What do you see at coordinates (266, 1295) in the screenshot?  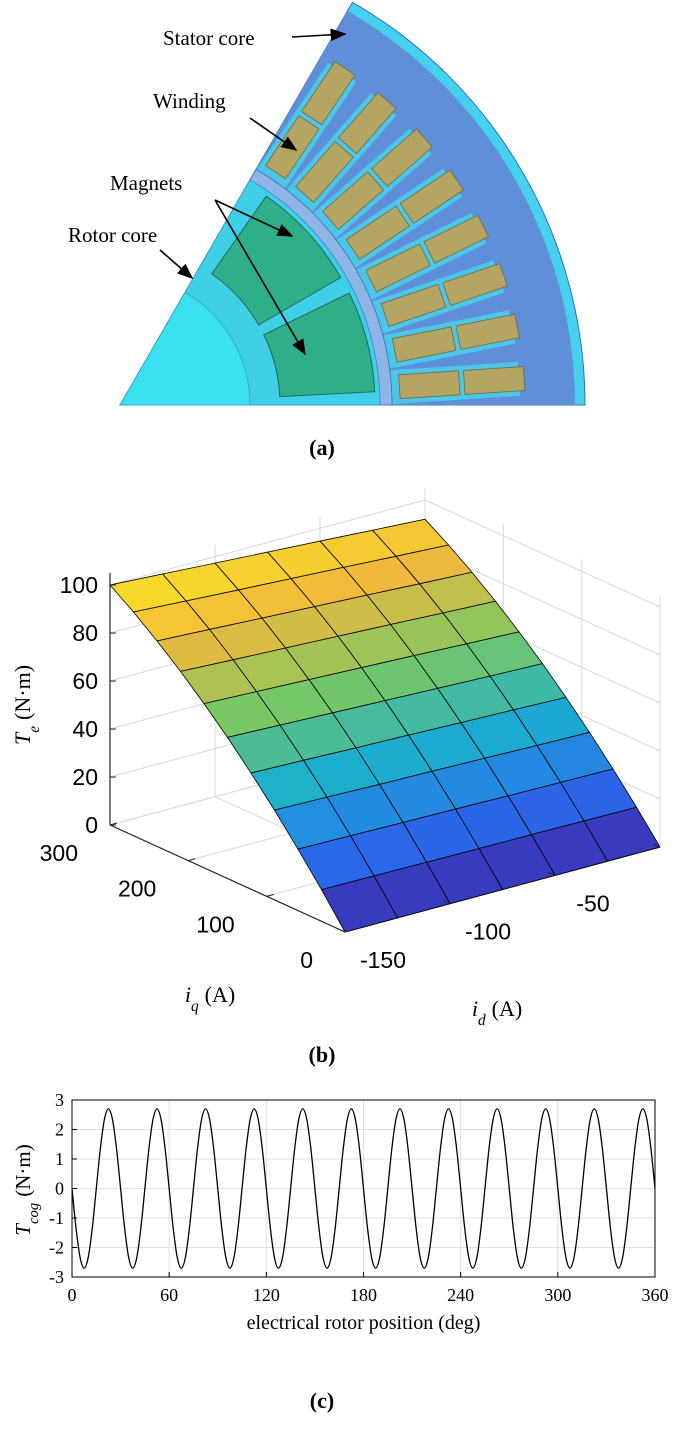 I see `x-tick-label: 120` at bounding box center [266, 1295].